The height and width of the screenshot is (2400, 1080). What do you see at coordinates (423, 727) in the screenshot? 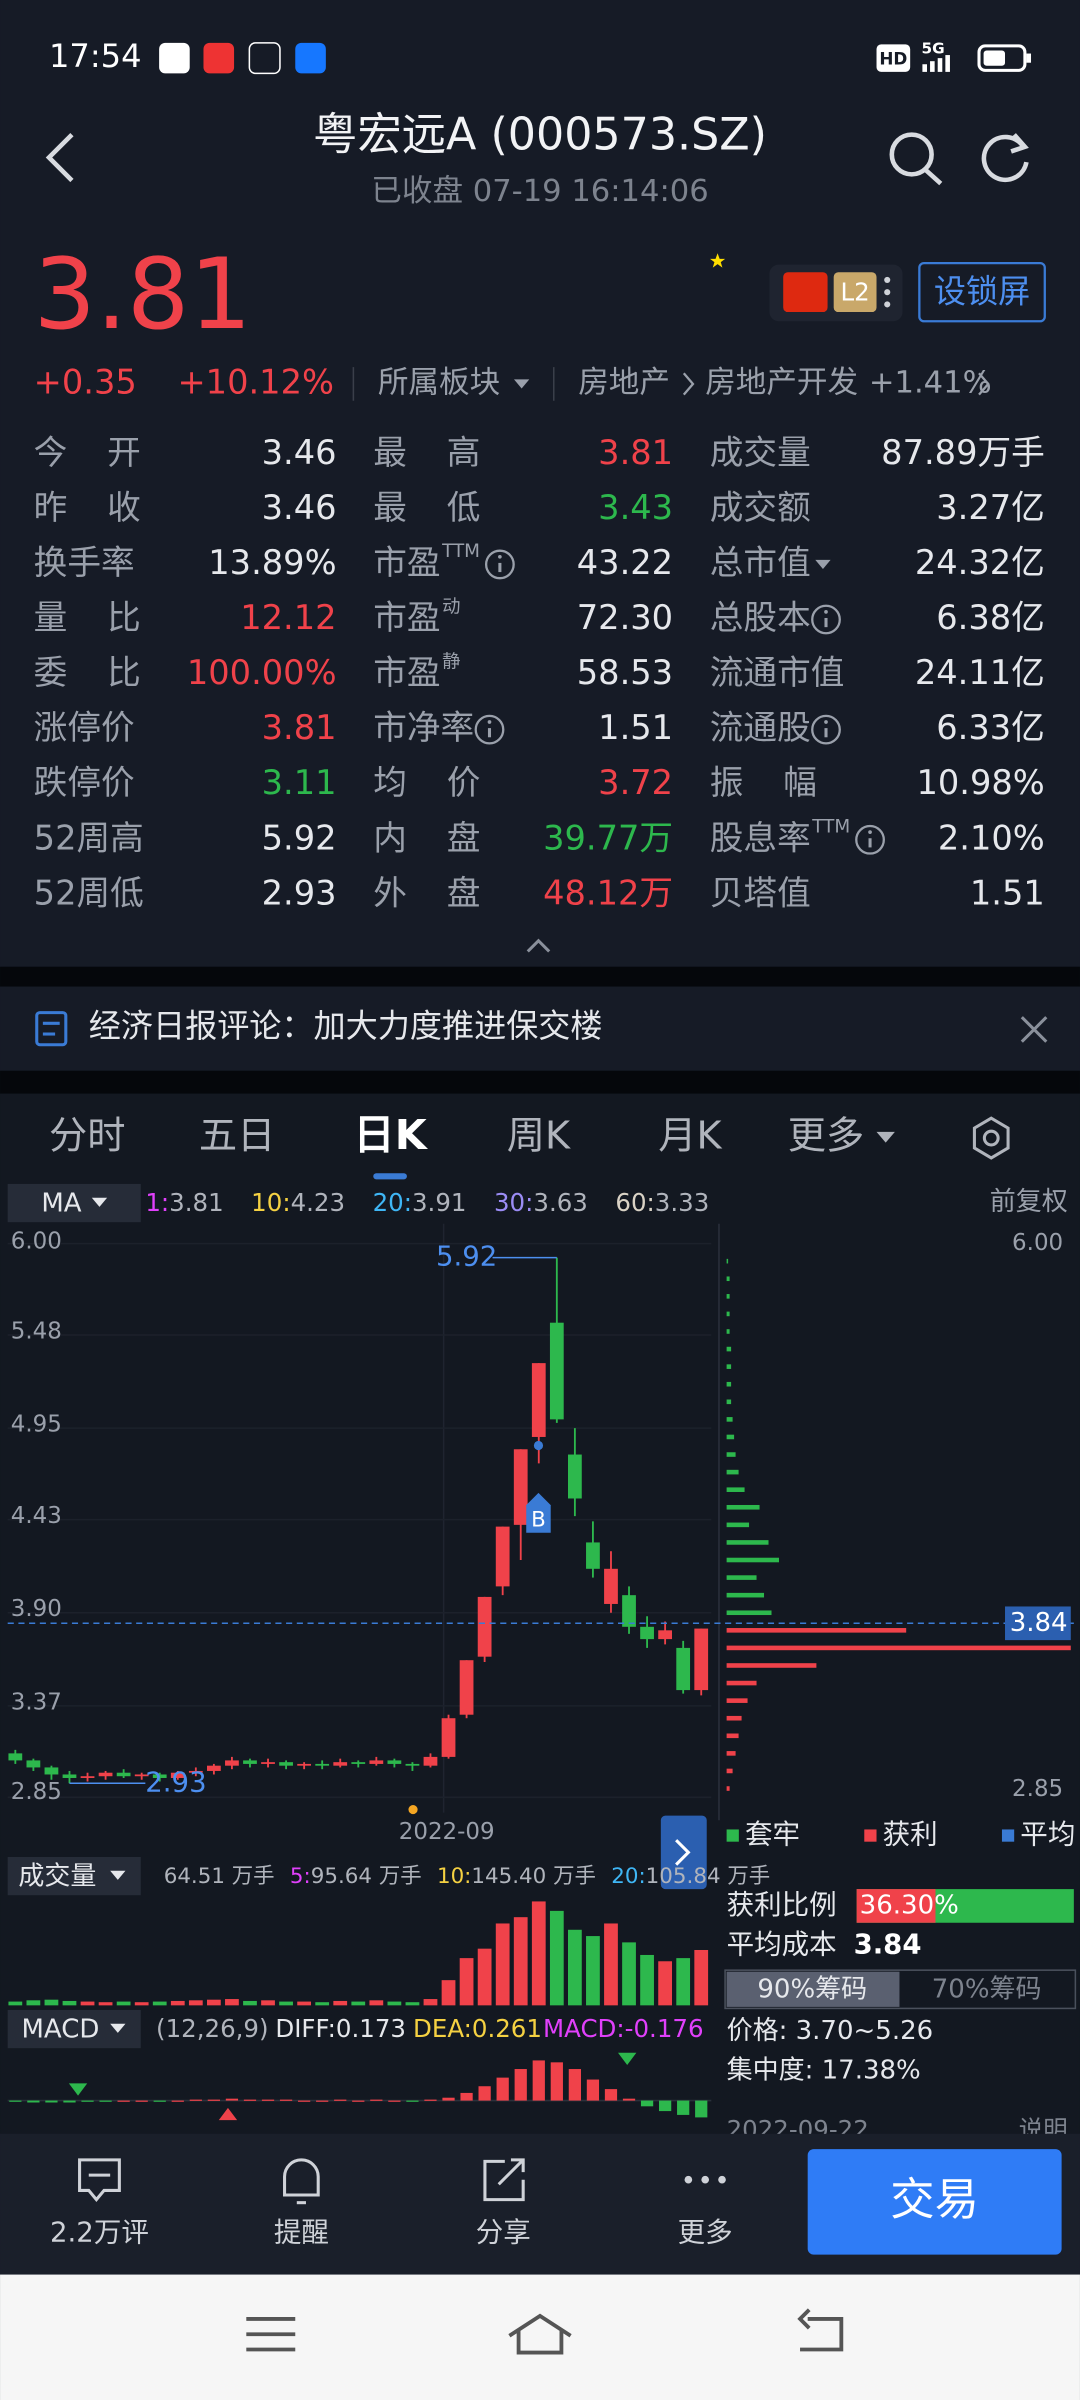
I see `stat-label: 市净率` at bounding box center [423, 727].